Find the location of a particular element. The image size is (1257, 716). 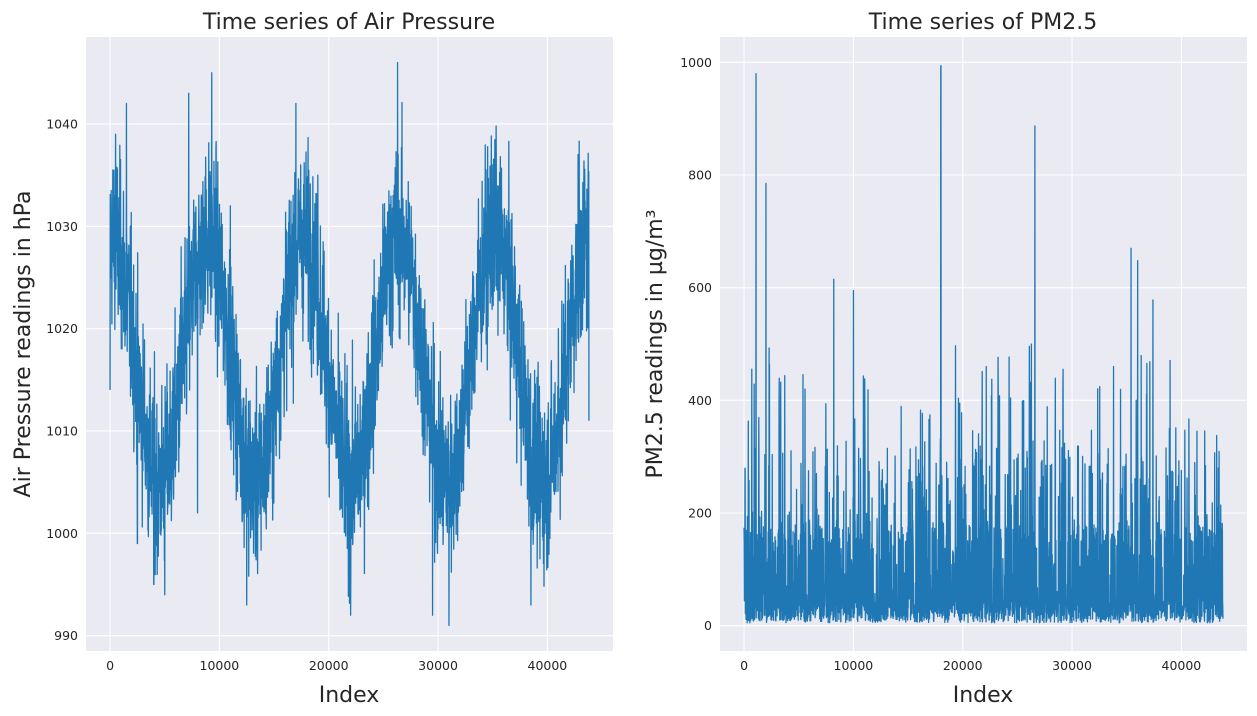

pm25-x-label: Index is located at coordinates (983, 695).